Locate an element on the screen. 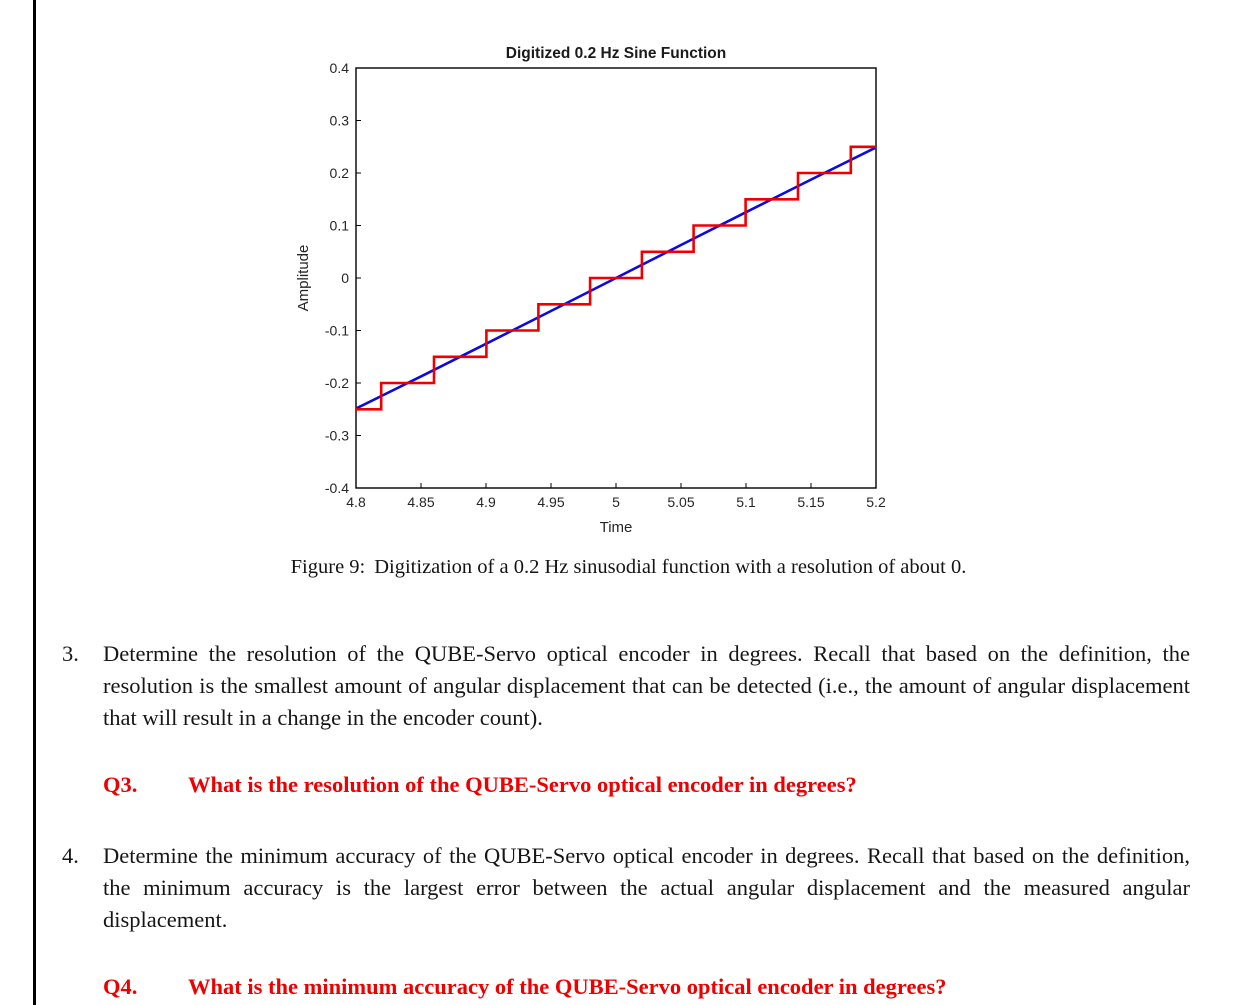  x-axis-label: Time is located at coordinates (616, 527).